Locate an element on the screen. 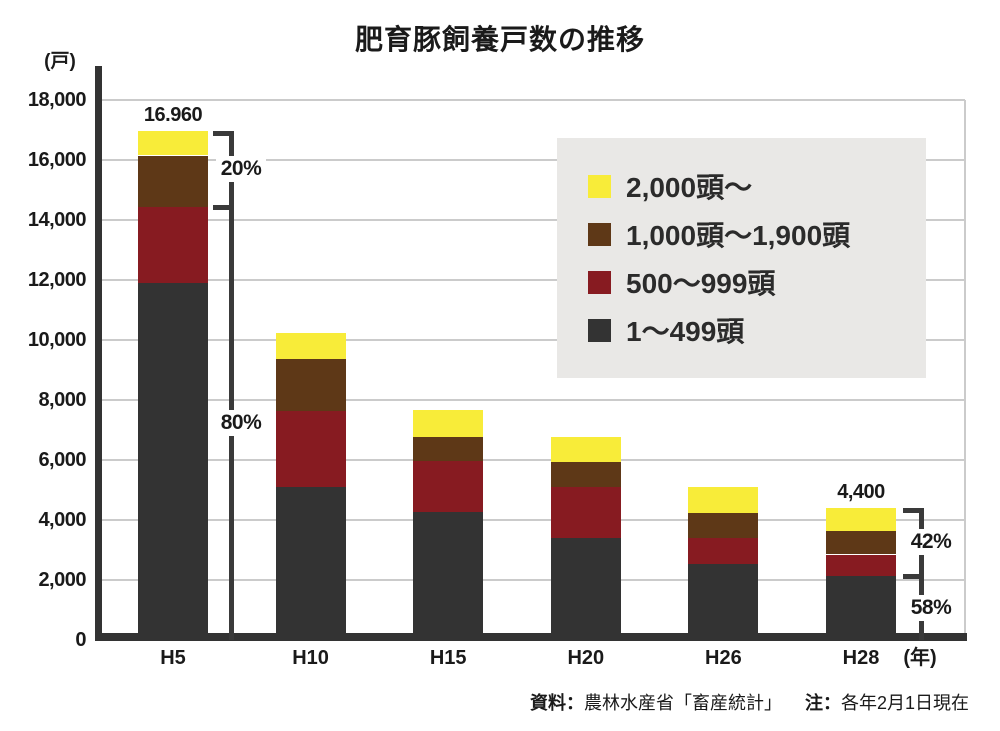 The width and height of the screenshot is (1000, 731). legend-label: 2,000頭〜 is located at coordinates (689, 187).